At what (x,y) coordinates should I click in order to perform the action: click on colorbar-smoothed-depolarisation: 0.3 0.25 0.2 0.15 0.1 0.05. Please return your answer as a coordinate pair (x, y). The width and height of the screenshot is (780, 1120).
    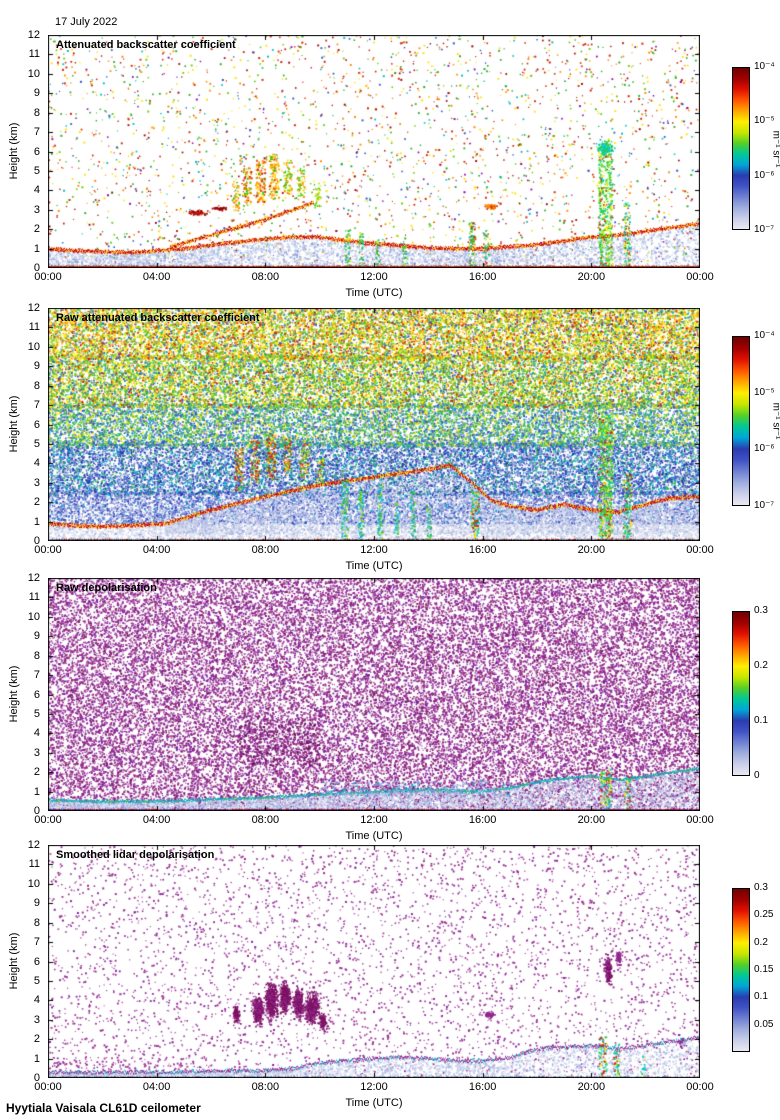
    Looking at the image, I should click on (756, 967).